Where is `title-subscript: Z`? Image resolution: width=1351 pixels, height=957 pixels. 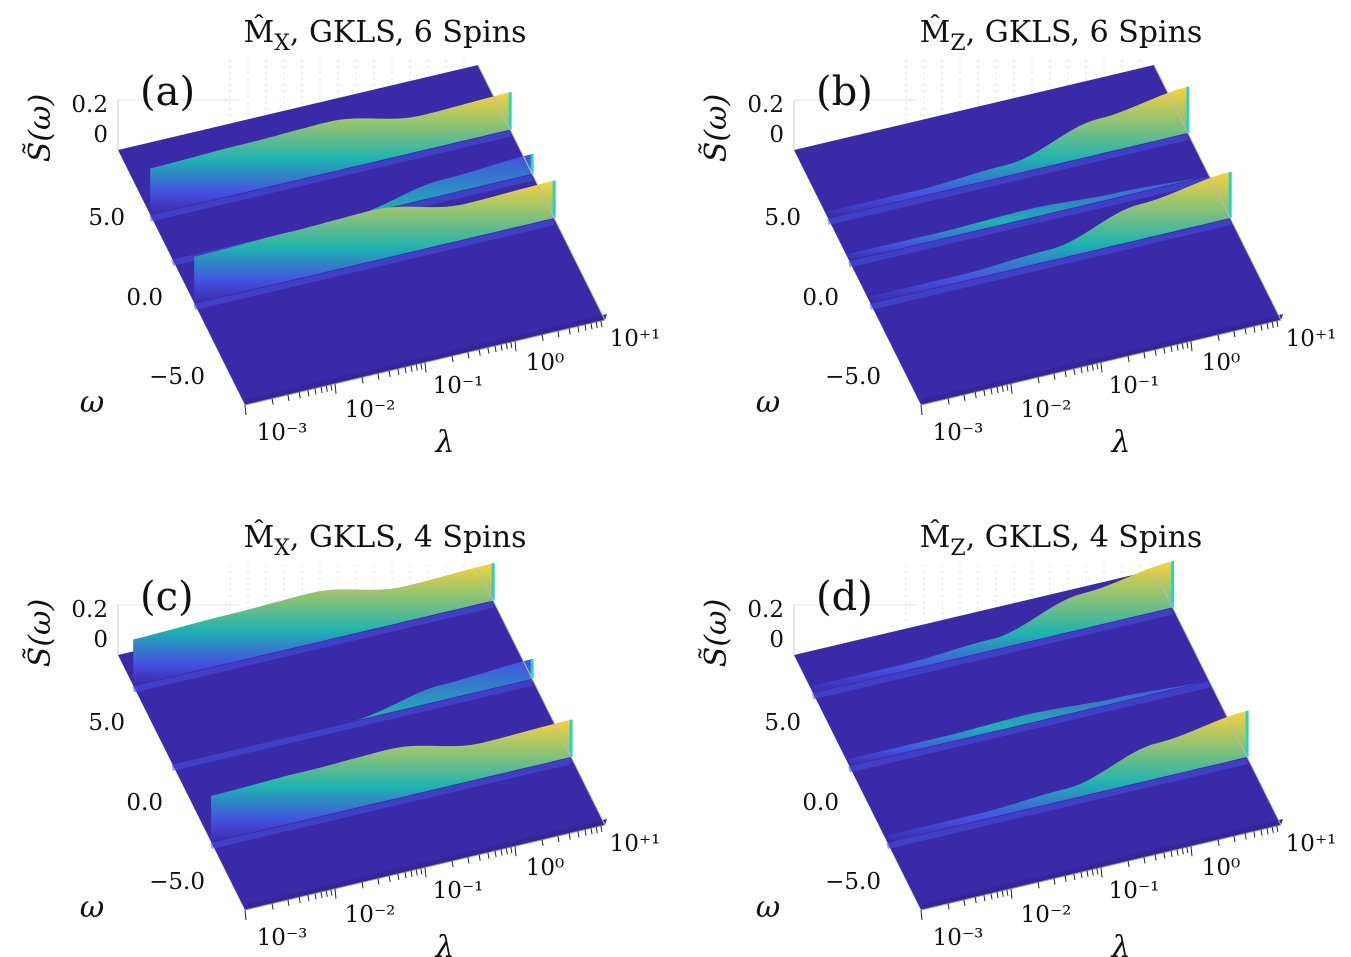
title-subscript: Z is located at coordinates (957, 43).